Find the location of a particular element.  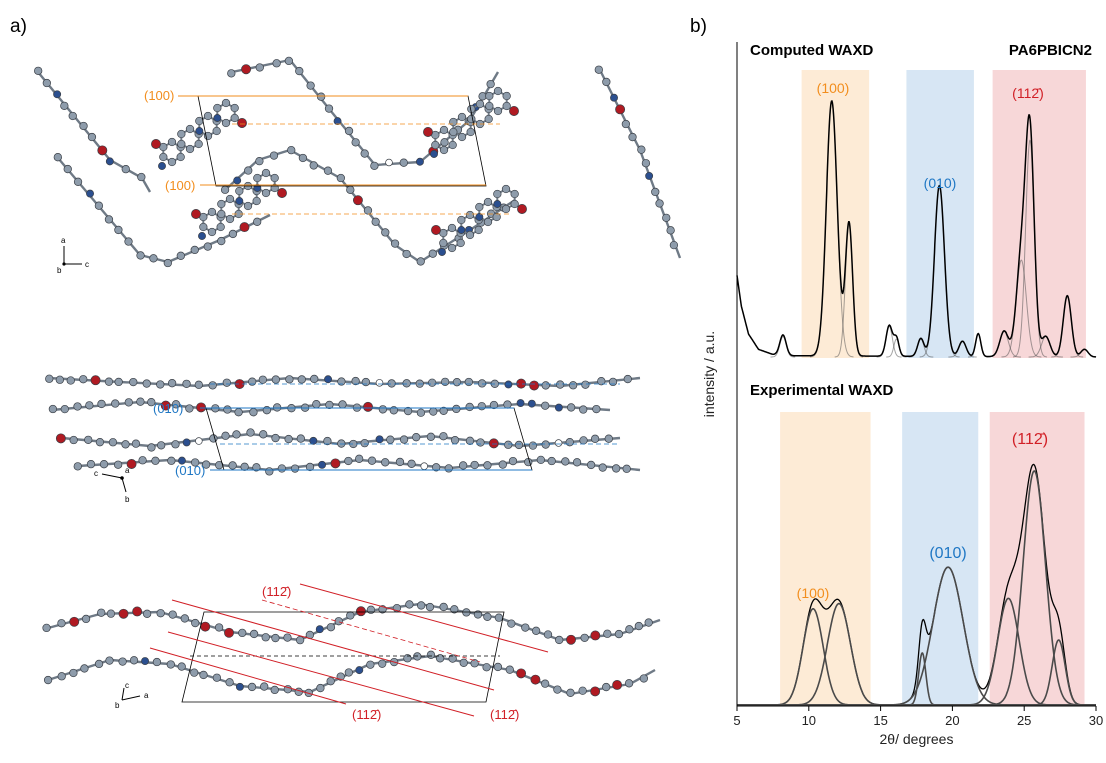

plane-label-100: (100) is located at coordinates (180, 185).